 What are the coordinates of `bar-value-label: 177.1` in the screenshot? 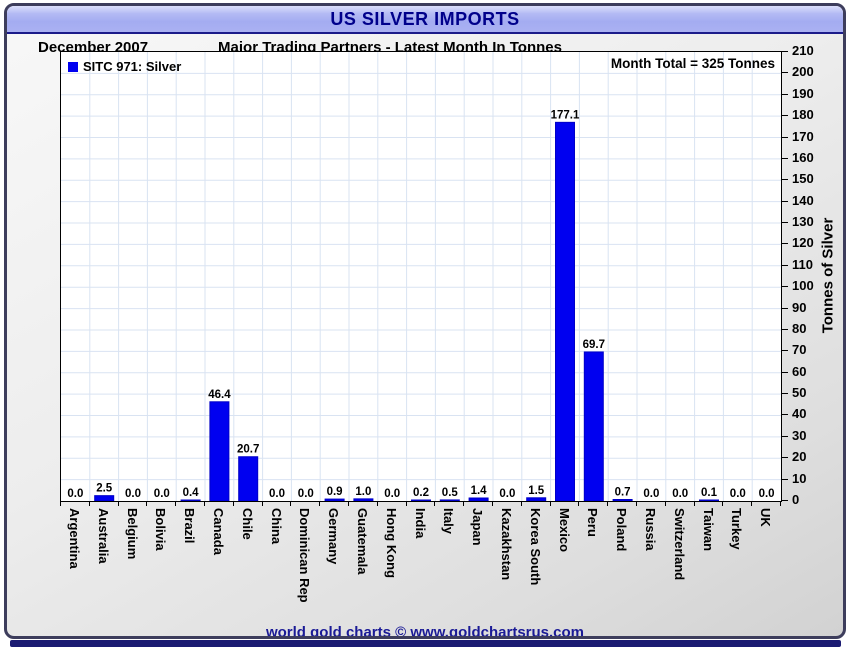 It's located at (565, 115).